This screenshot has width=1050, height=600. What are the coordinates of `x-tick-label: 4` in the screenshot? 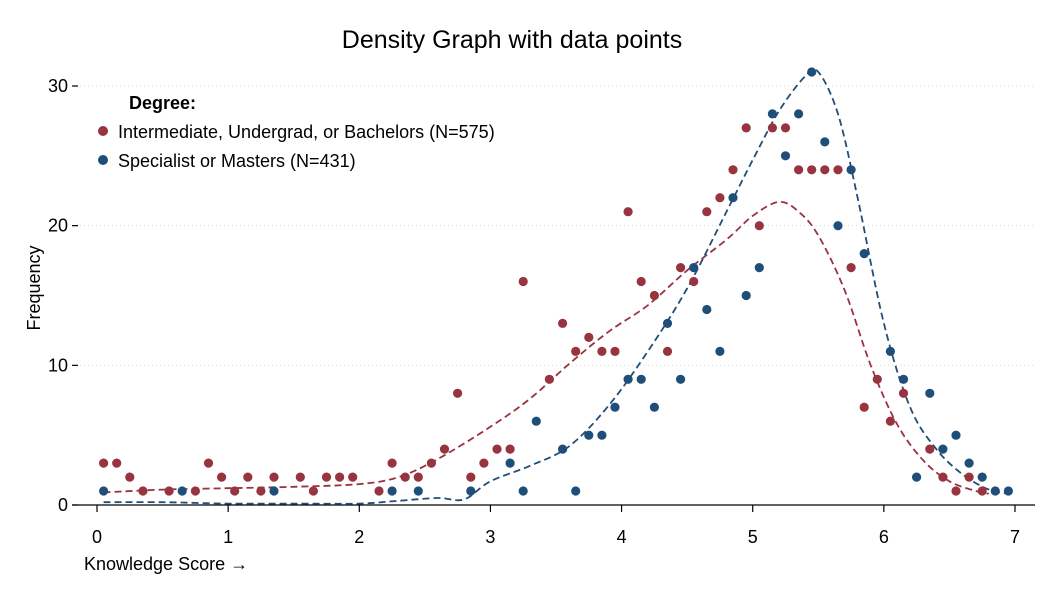 It's located at (622, 537).